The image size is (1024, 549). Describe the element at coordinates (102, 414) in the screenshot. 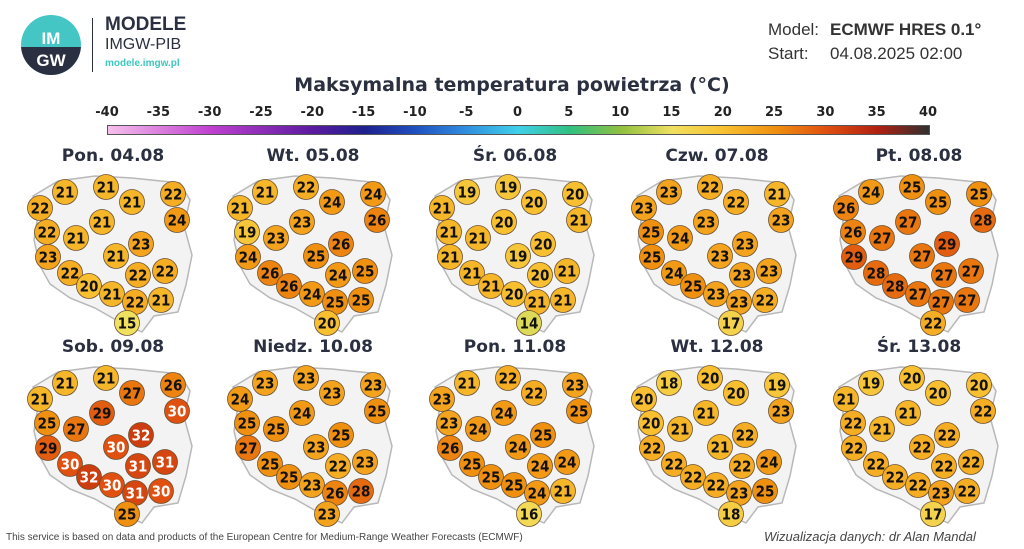

I see `station-temperature: 29` at that location.